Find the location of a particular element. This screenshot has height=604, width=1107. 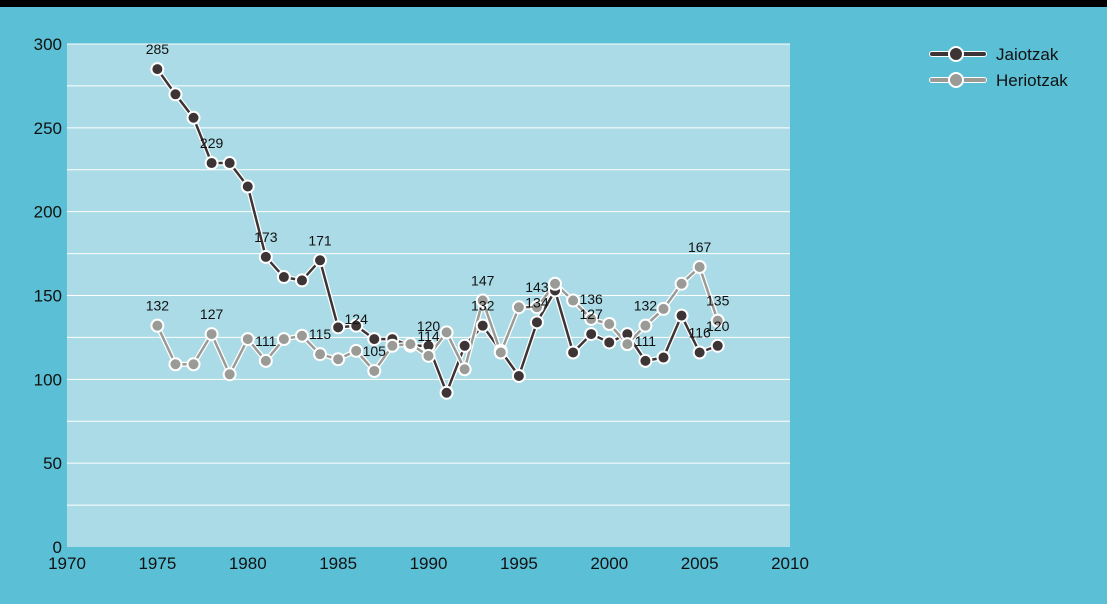

x-tick-label: 2005 is located at coordinates (700, 563).